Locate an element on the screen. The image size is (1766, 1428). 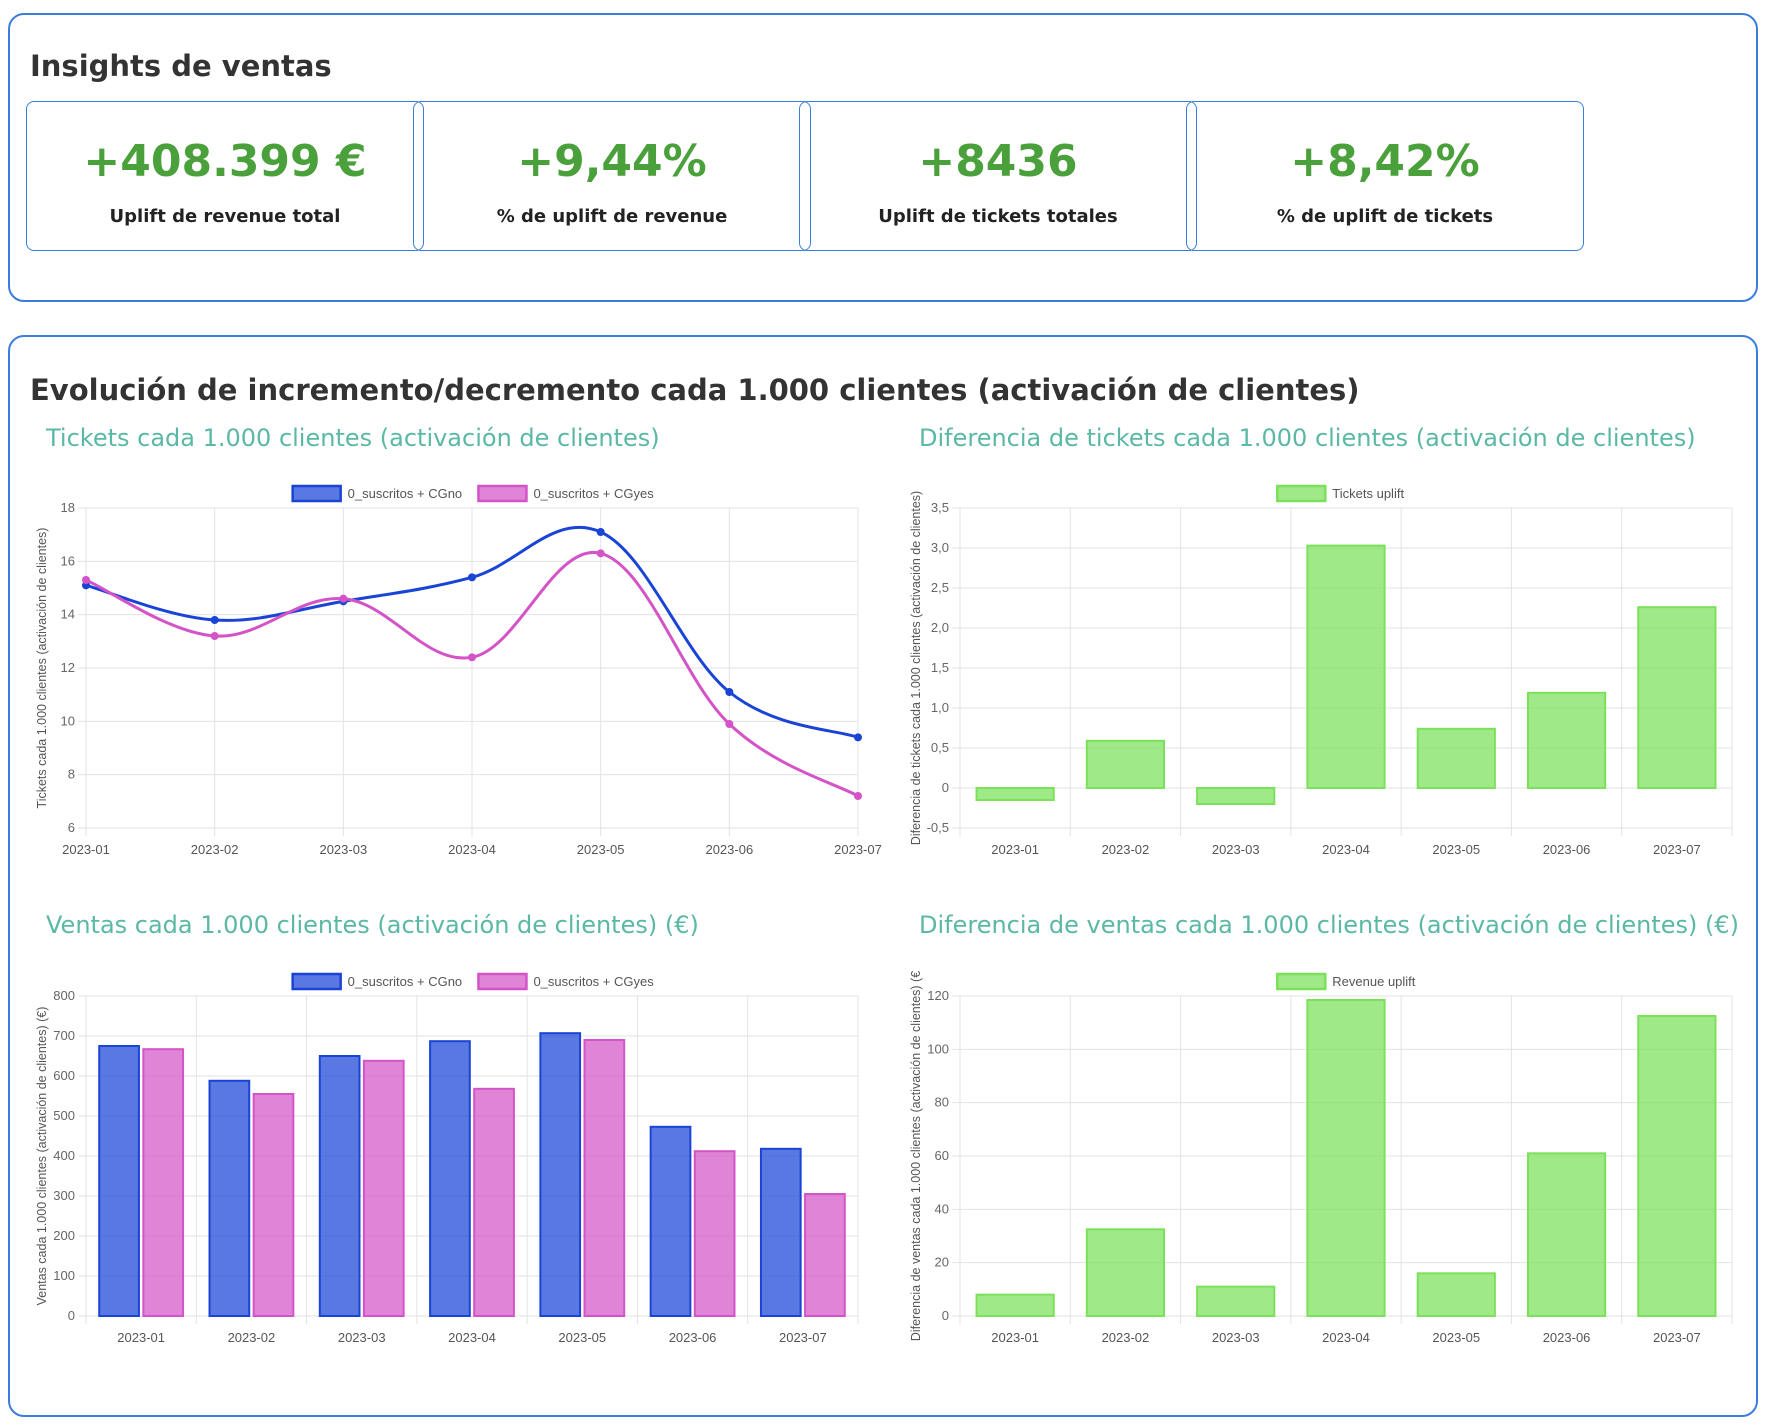
kpi-card-tickets-uplift-pct: +8,42% % de uplift de tickets is located at coordinates (1385, 176).